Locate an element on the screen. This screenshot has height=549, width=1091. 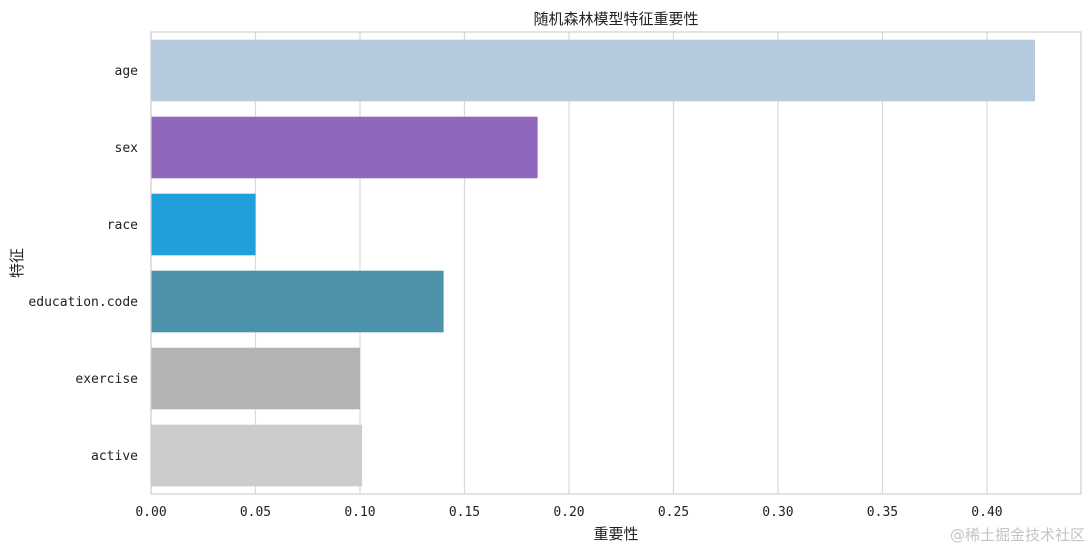
y-tick-label: race is located at coordinates (122, 225).